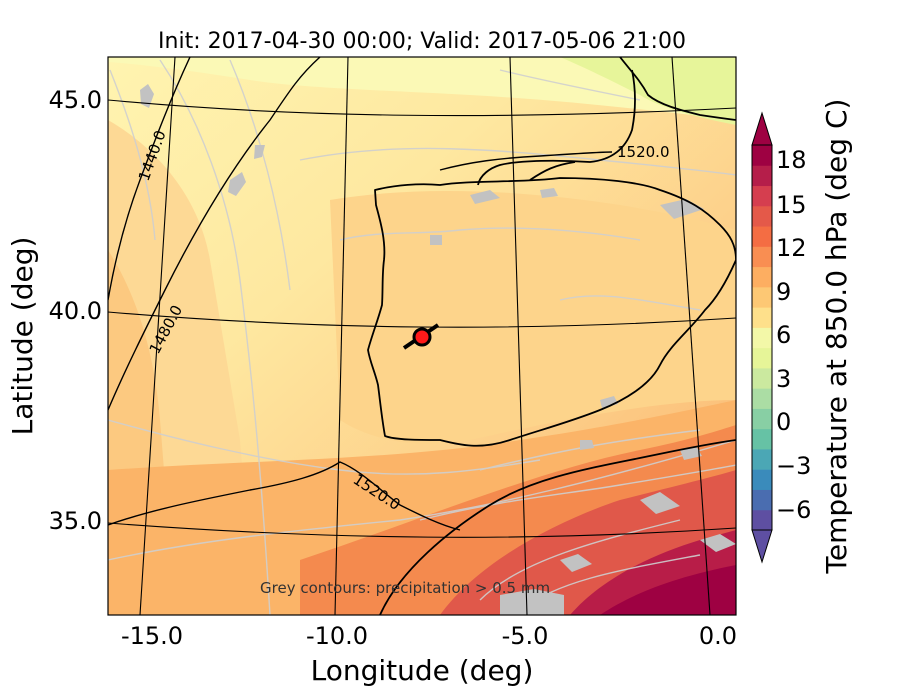  What do you see at coordinates (762, 546) in the screenshot?
I see `colorbar-extend-min` at bounding box center [762, 546].